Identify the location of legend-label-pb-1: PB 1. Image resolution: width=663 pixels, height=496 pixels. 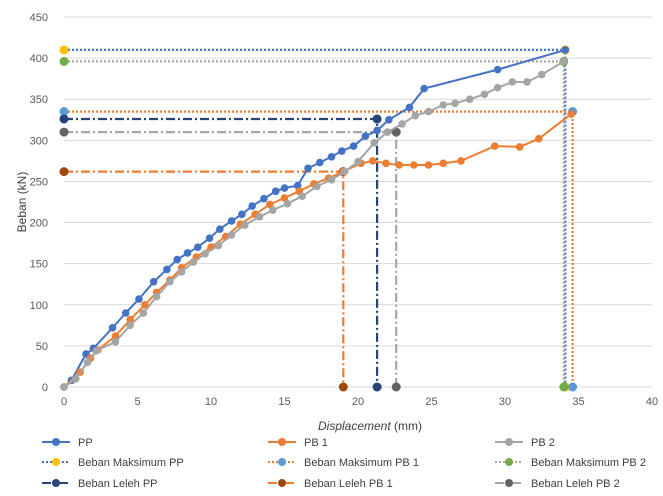
(316, 443).